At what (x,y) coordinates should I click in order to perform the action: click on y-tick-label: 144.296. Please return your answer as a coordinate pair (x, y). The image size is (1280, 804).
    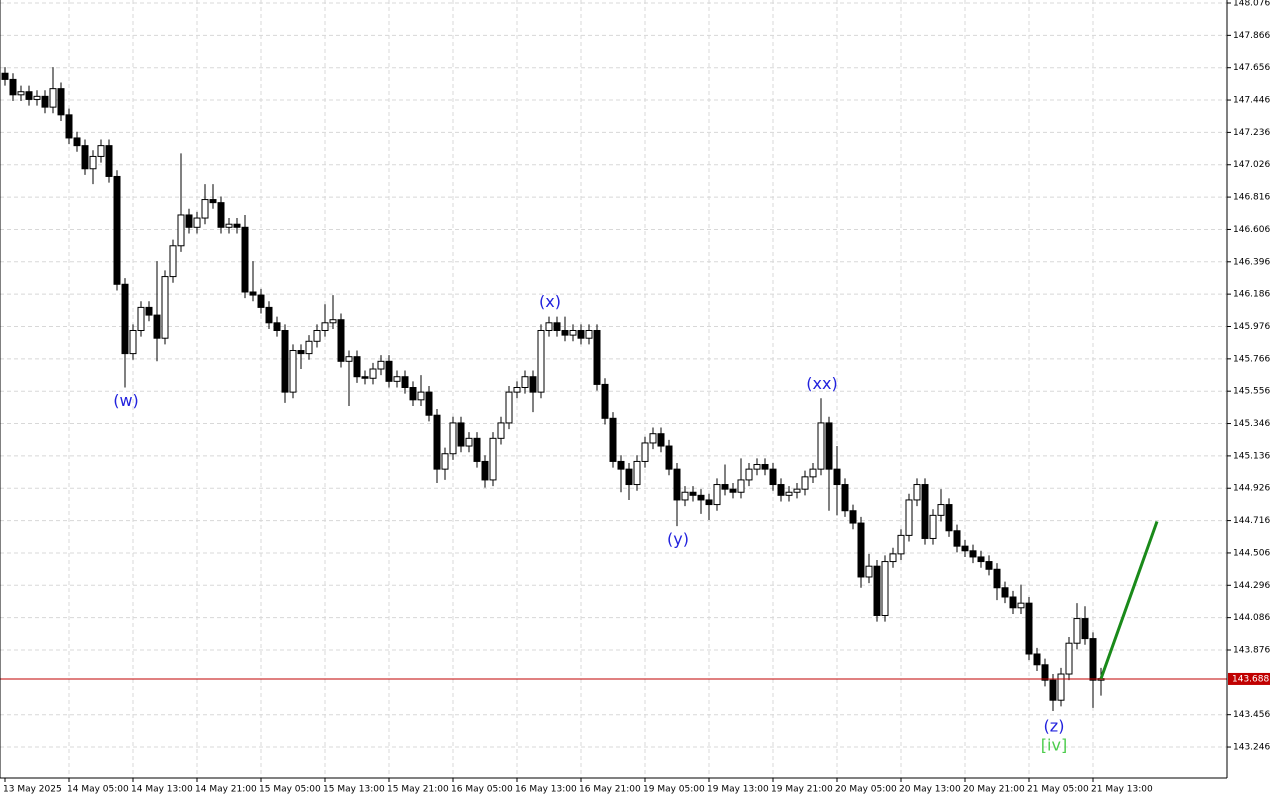
    Looking at the image, I should click on (1251, 586).